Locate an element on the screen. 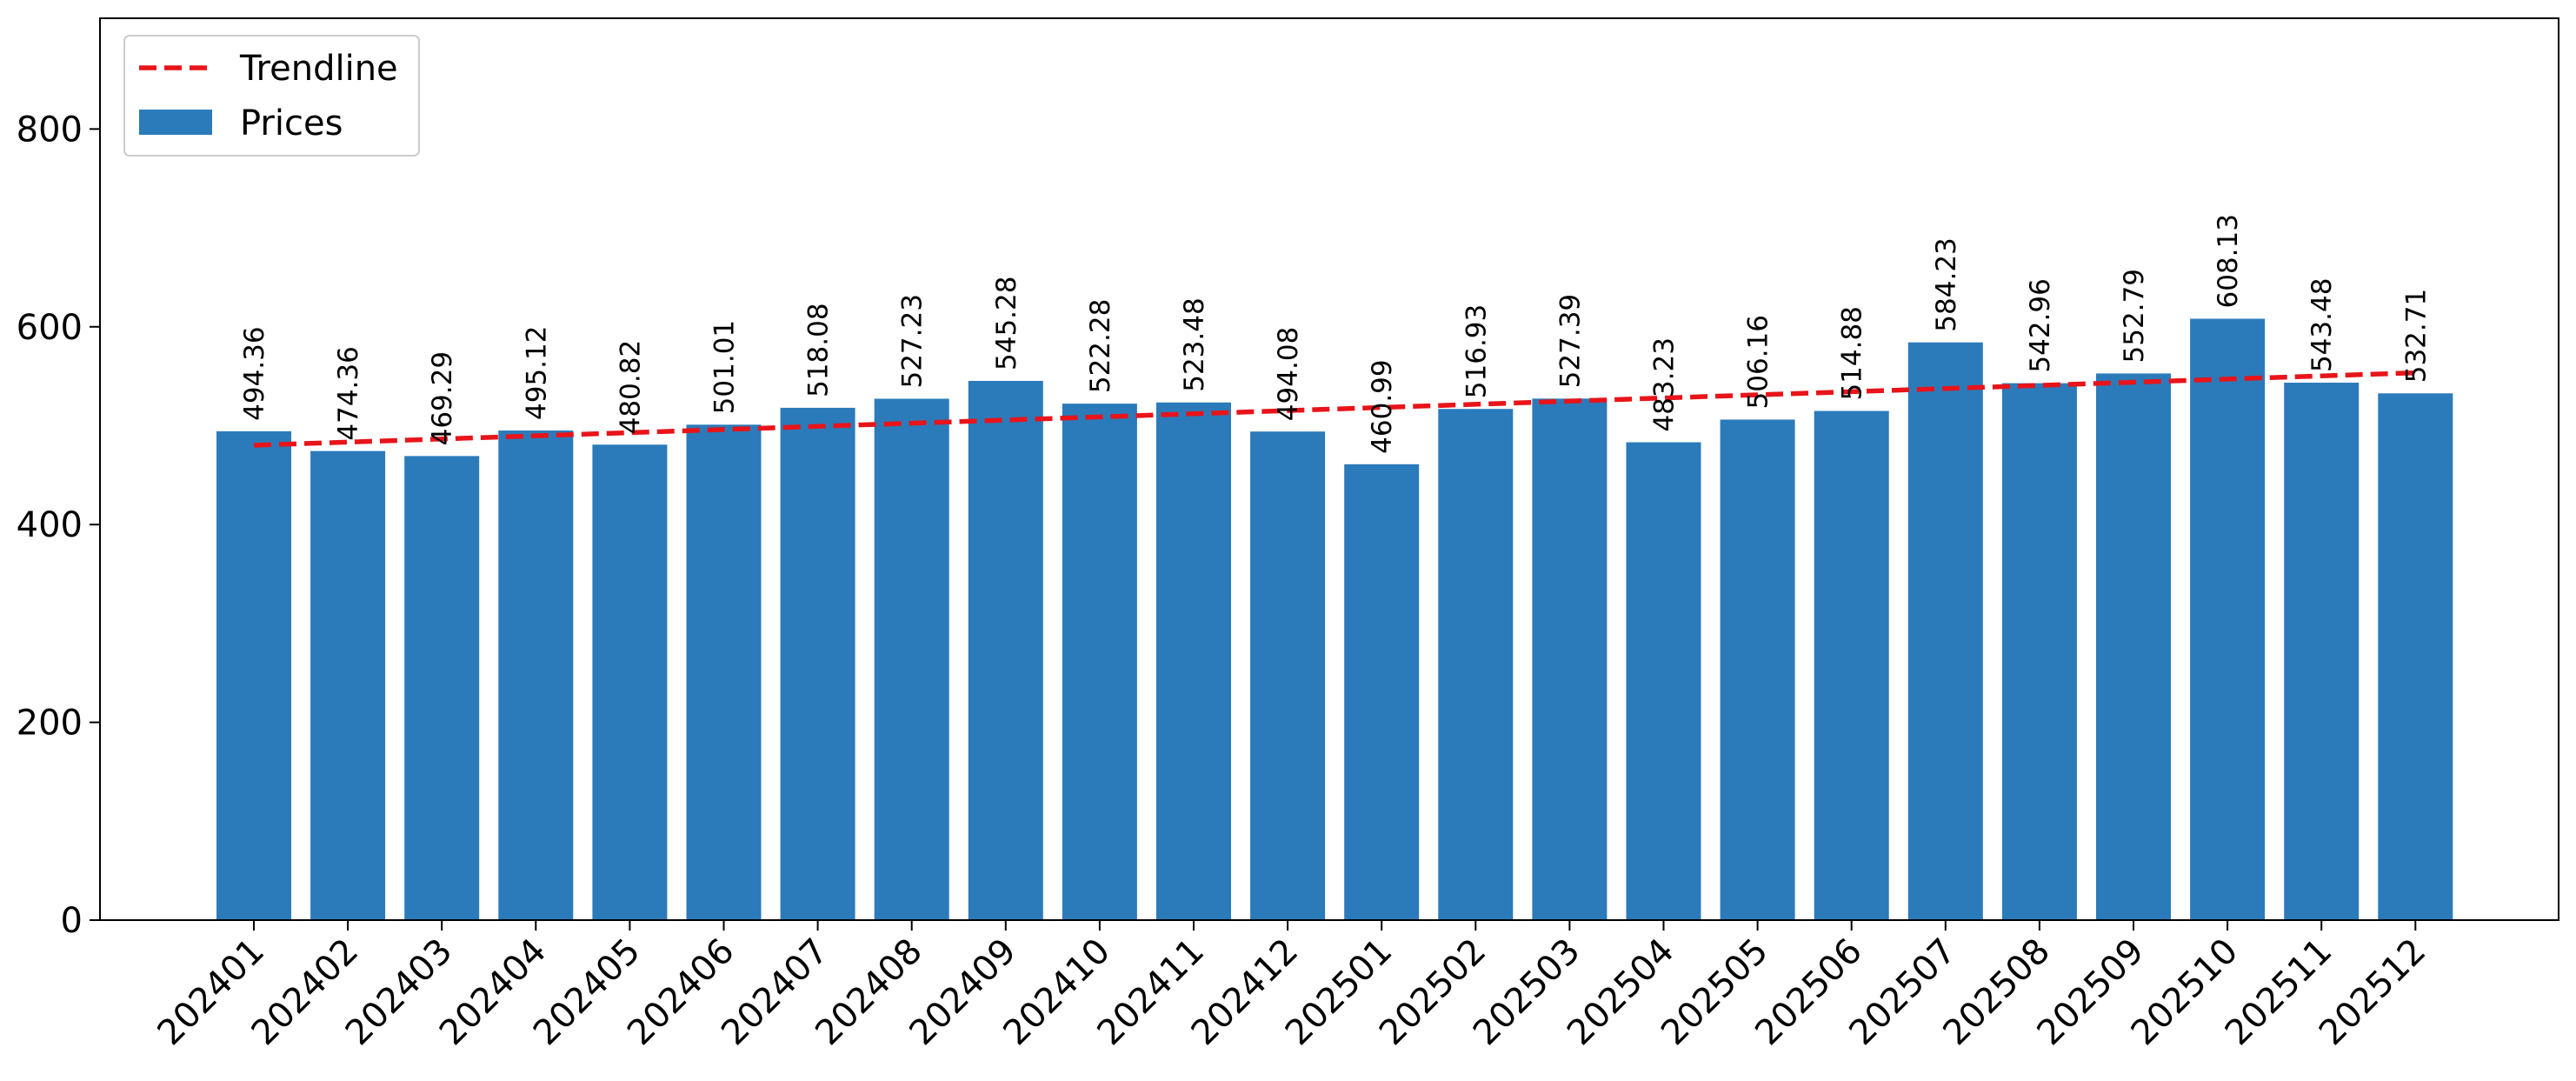 Image resolution: width=2576 pixels, height=1081 pixels. data-label-202412: 494.08 is located at coordinates (1288, 374).